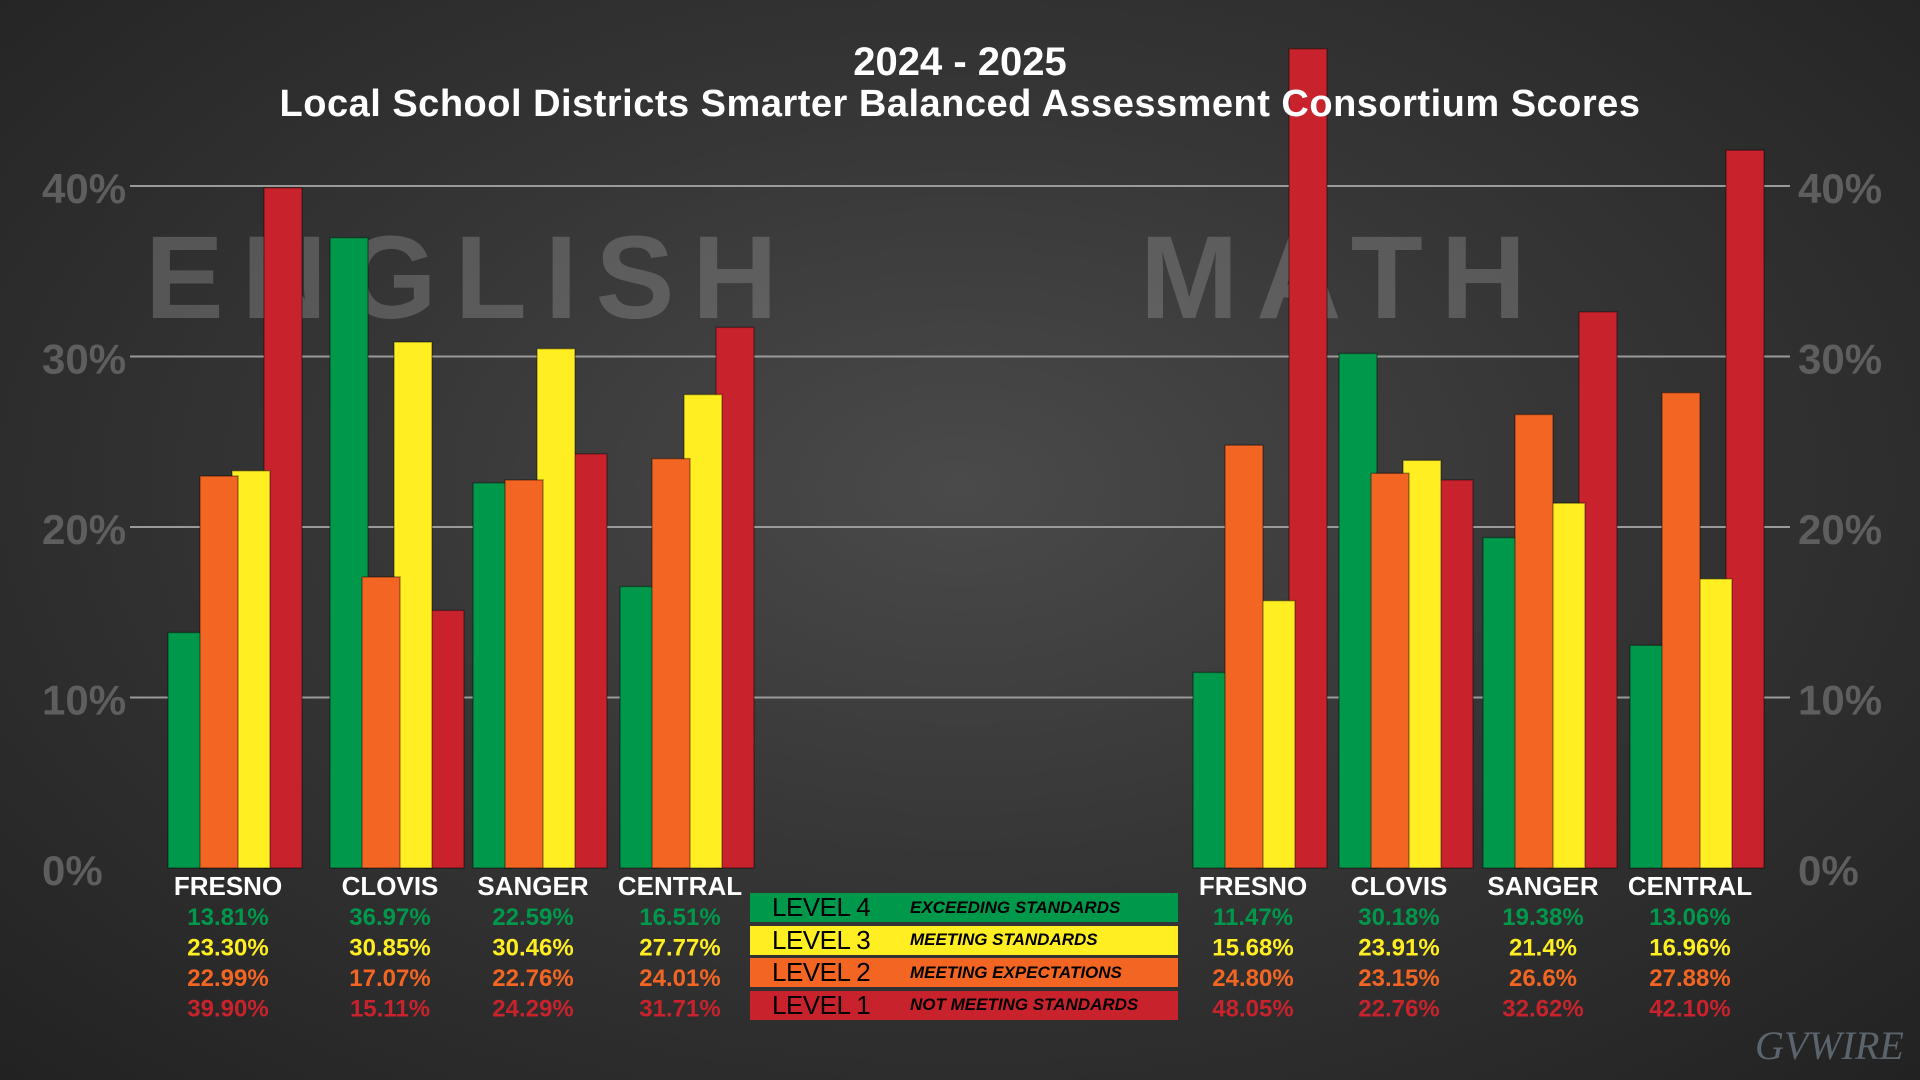 This screenshot has height=1080, width=1920. Describe the element at coordinates (84, 188) in the screenshot. I see `y-tick-label-left: 40%` at that location.